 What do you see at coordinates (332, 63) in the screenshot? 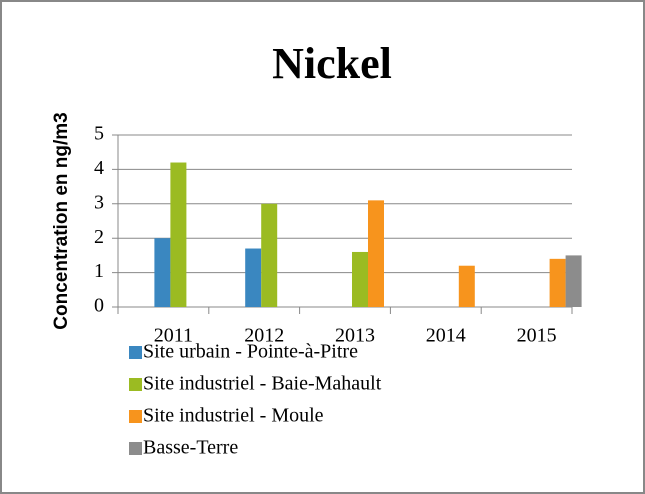
I see `chart-title: Nickel` at bounding box center [332, 63].